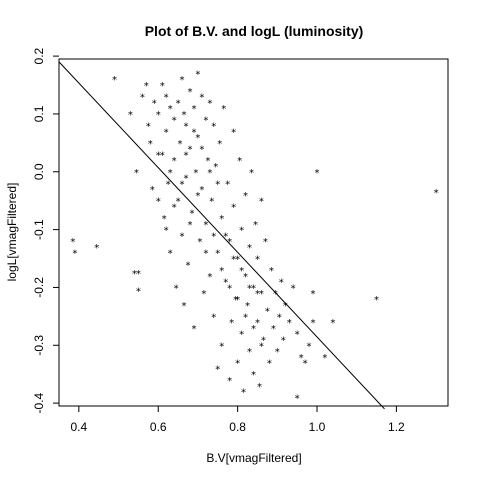  I want to click on x-axis: 0.4 0.6 0.8 1.0 1.2, so click(238, 419).